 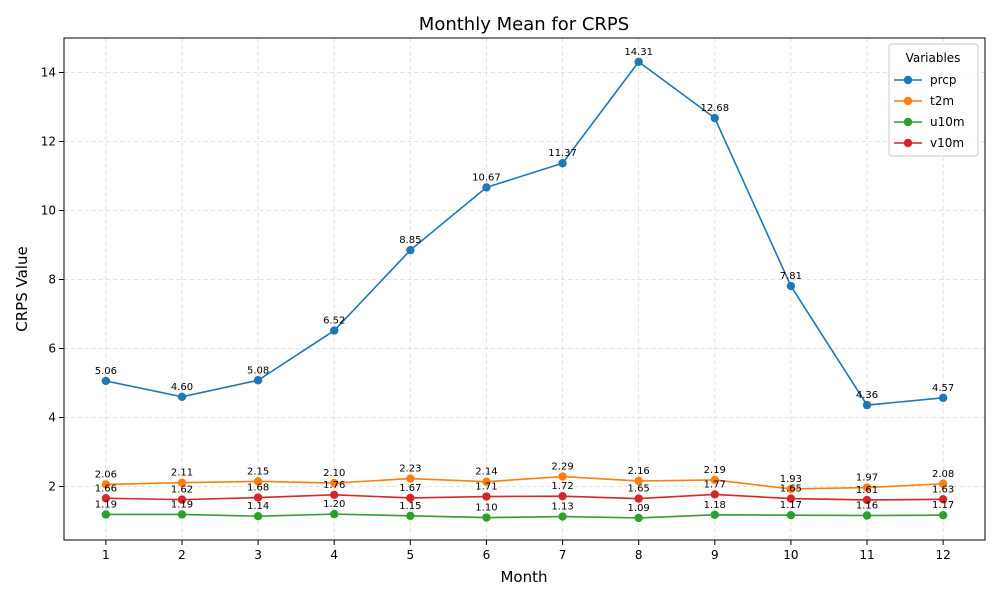 What do you see at coordinates (947, 143) in the screenshot?
I see `legend-label: v10m` at bounding box center [947, 143].